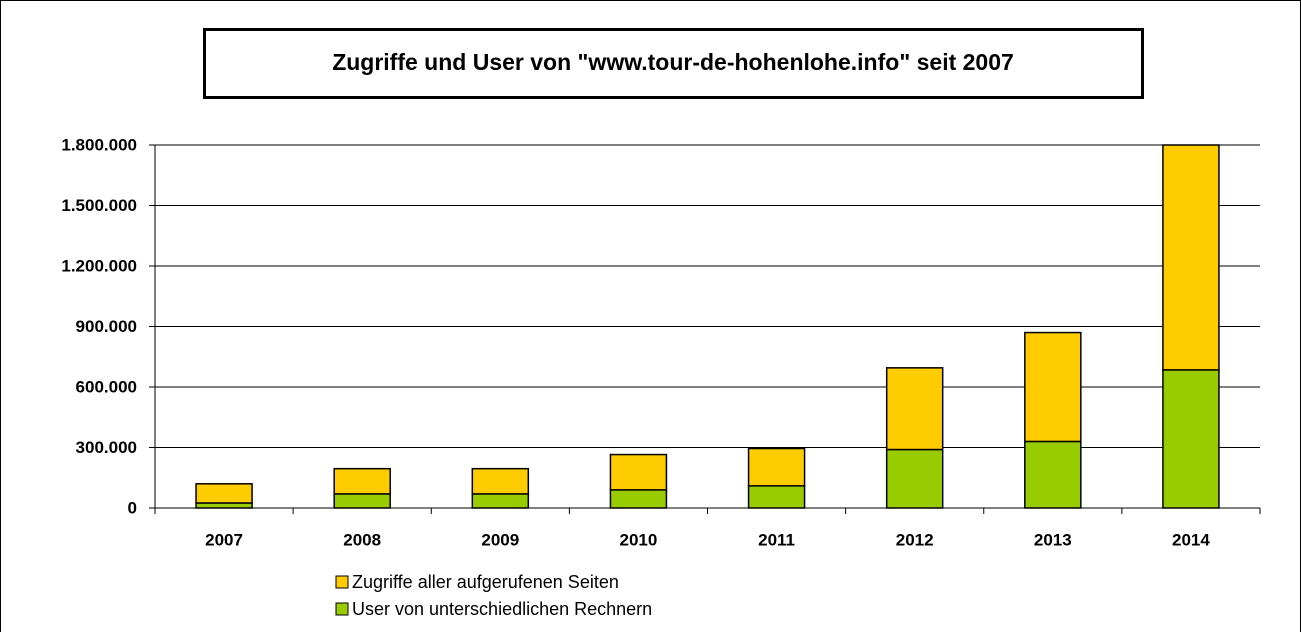 The image size is (1301, 632). Describe the element at coordinates (639, 539) in the screenshot. I see `x-tick-label: 2010` at that location.